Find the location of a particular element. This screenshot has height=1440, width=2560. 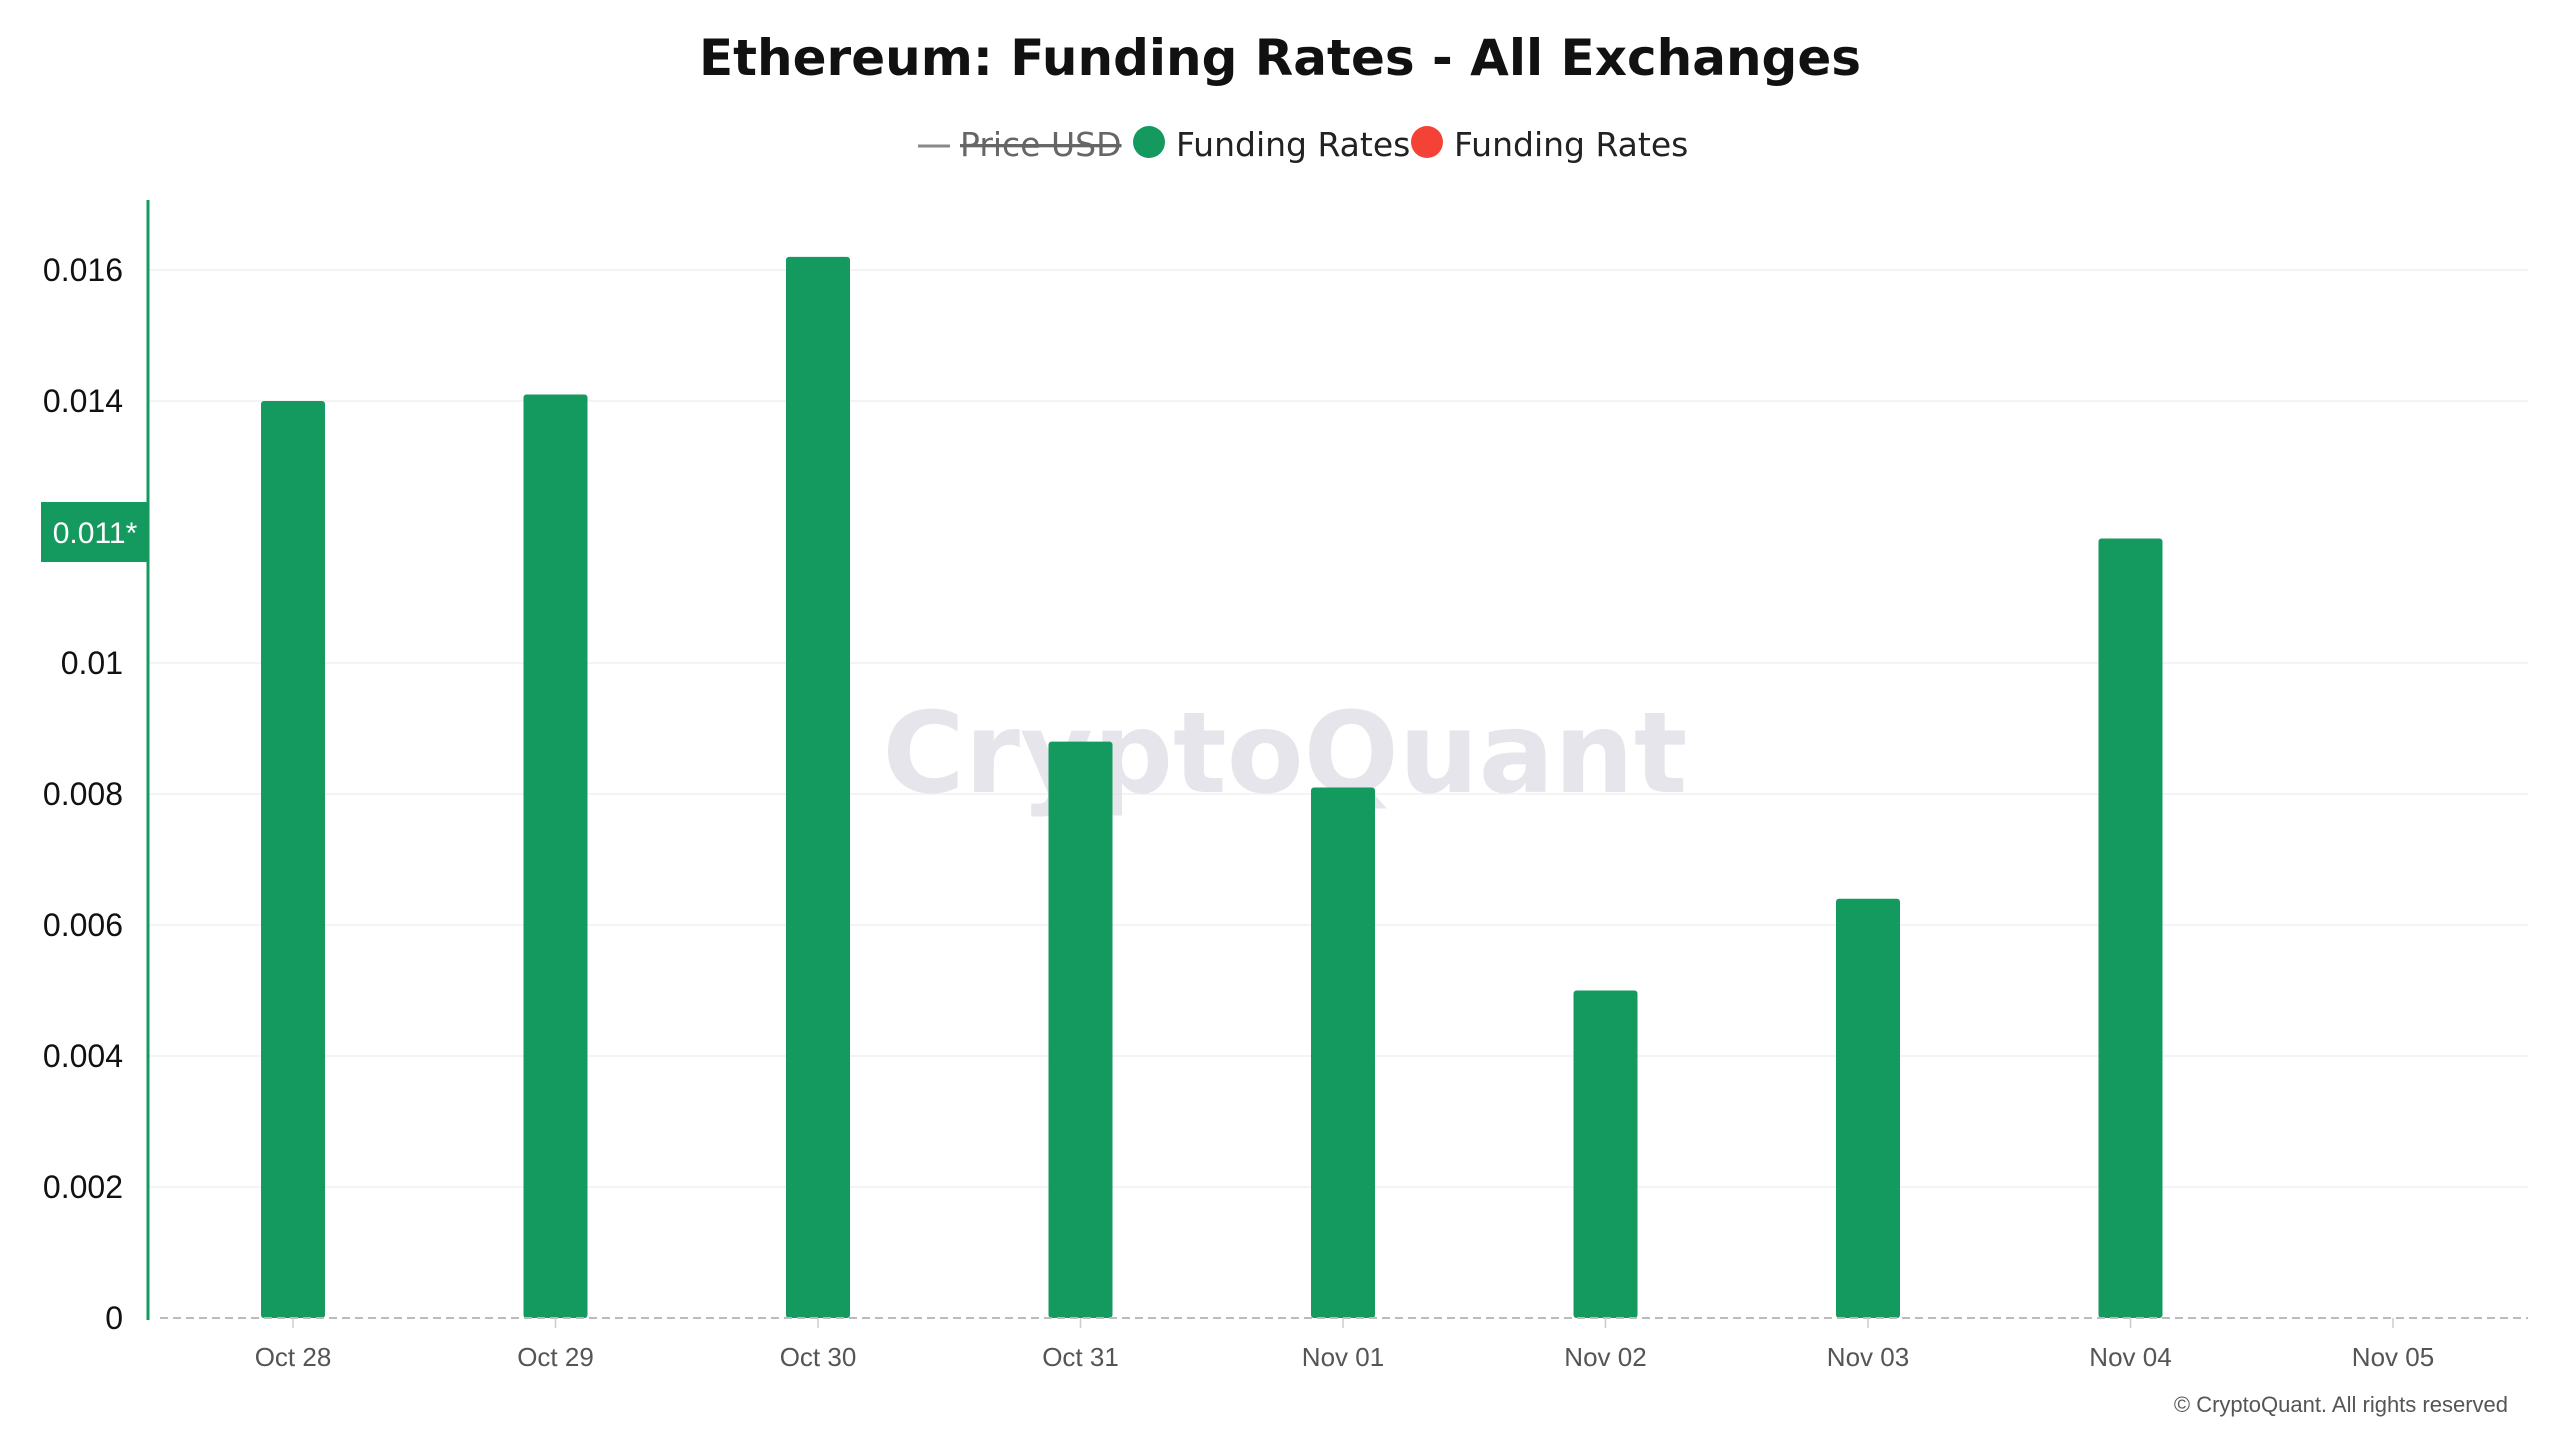

x-tick-label: Nov 01 is located at coordinates (1343, 1357).